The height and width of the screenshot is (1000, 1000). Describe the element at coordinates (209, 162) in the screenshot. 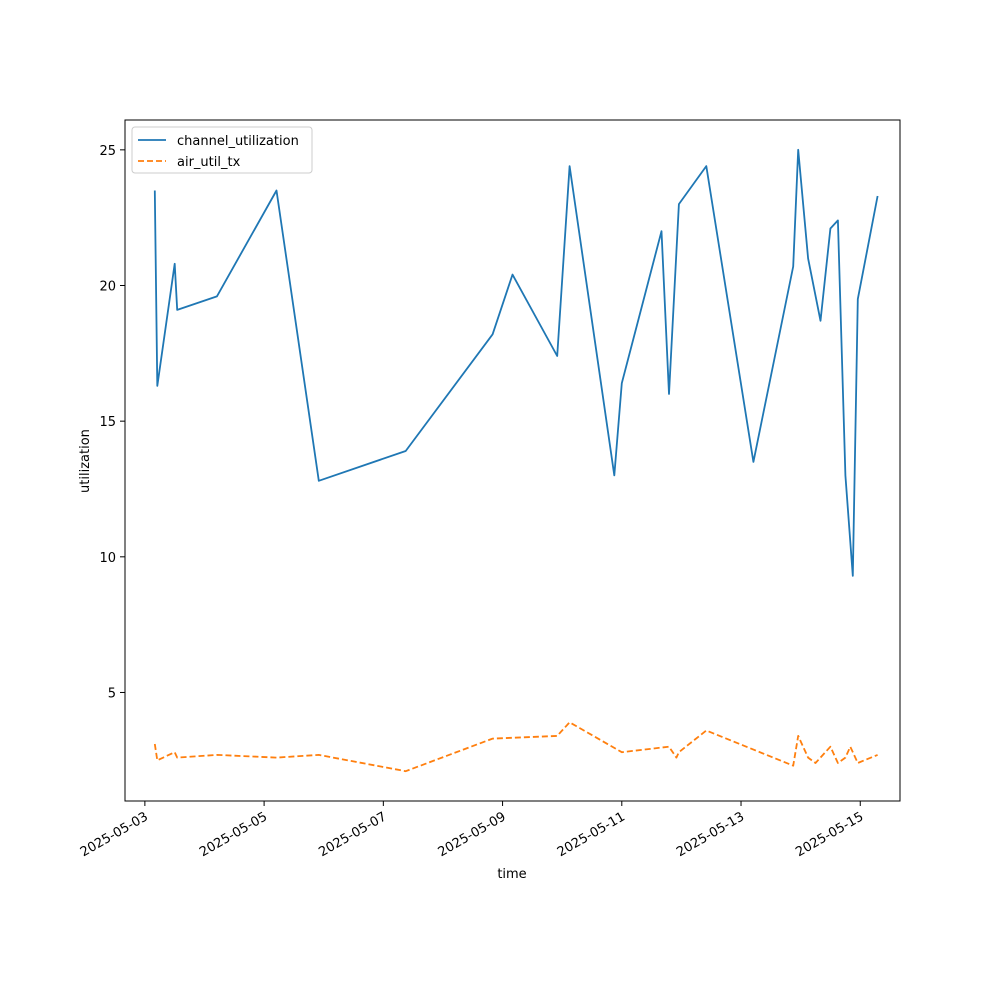

I see `legend-label-air-util-tx: air_util_tx` at that location.